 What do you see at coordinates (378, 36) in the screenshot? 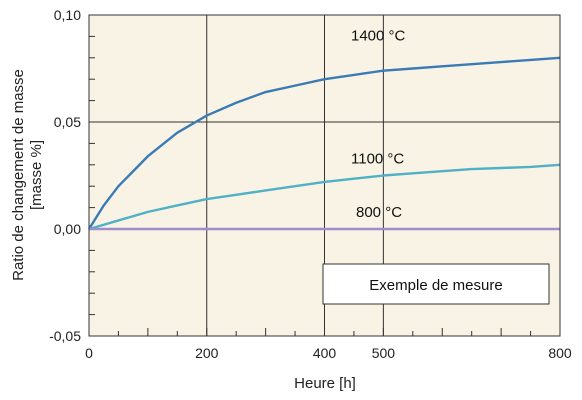
I see `series-label-0: 1400 °C` at bounding box center [378, 36].